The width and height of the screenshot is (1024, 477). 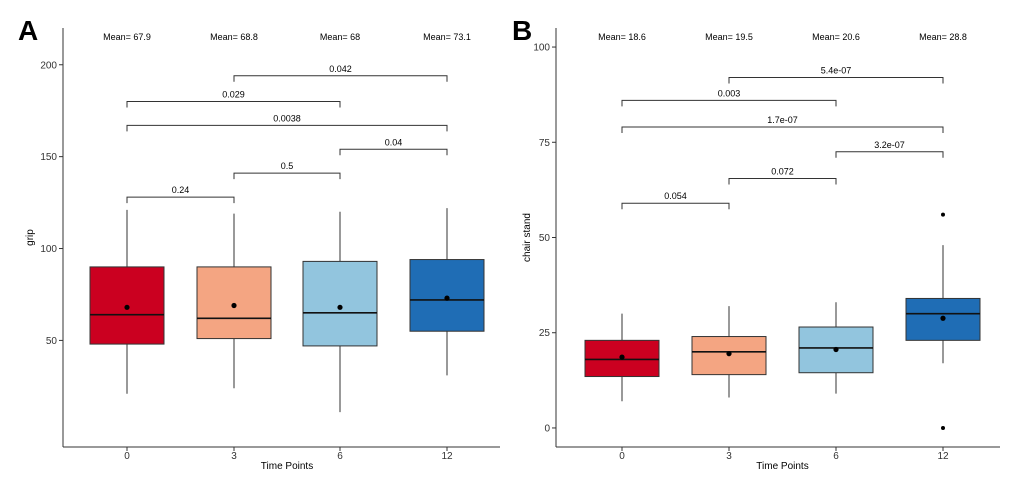 I want to click on p-value-label: 5.4e-07, so click(x=836, y=71).